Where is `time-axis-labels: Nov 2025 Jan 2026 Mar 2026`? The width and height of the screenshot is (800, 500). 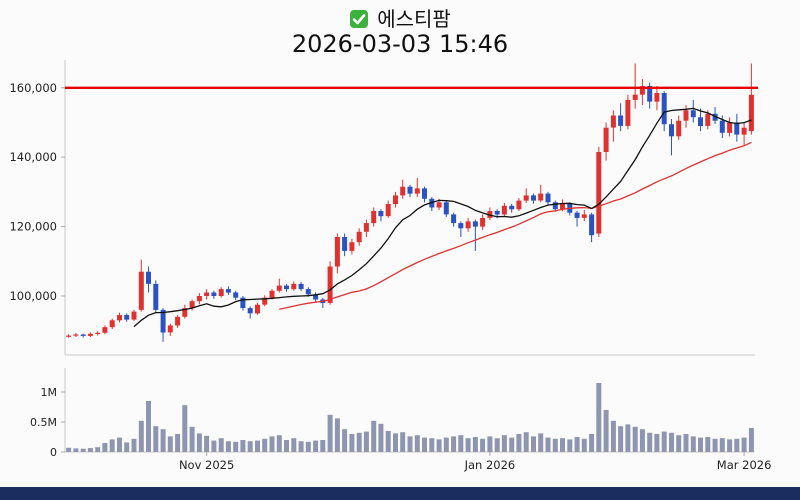 time-axis-labels: Nov 2025 Jan 2026 Mar 2026 is located at coordinates (475, 462).